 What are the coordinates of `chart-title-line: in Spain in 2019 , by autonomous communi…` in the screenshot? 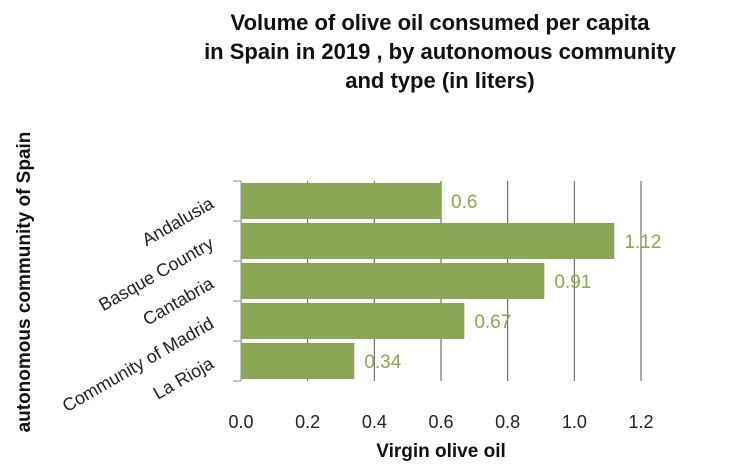 It's located at (440, 51).